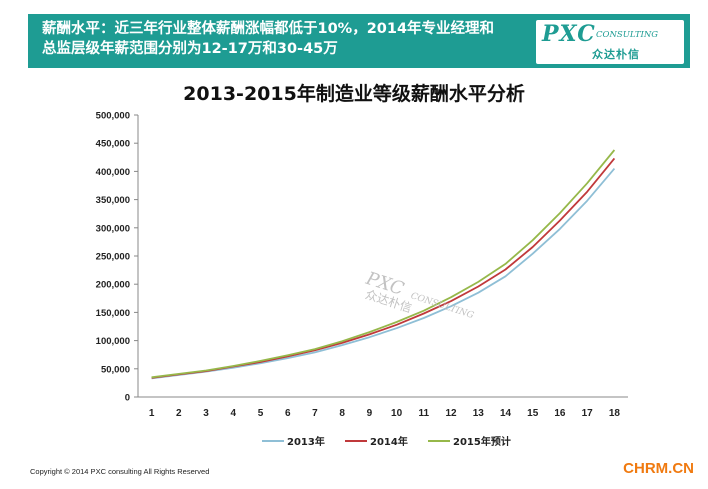  Describe the element at coordinates (354, 94) in the screenshot. I see `chart-title: 2013-2015年制造业等级薪酬水平分析` at that location.